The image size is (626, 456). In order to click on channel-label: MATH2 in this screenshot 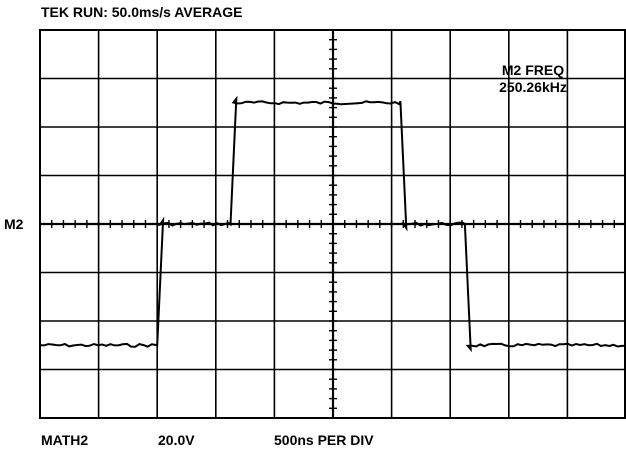, I will do `click(65, 440)`.